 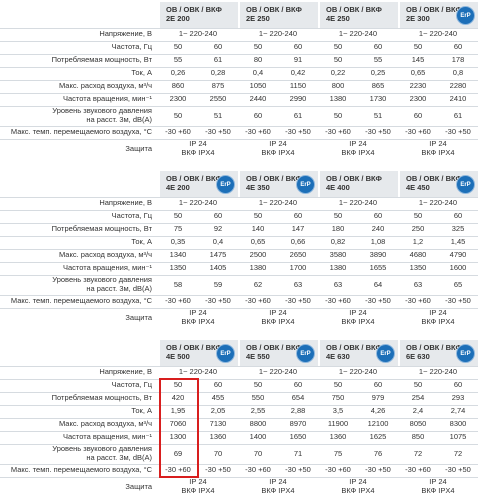 What do you see at coordinates (418, 242) in the screenshot?
I see `cell: 1,2` at bounding box center [418, 242].